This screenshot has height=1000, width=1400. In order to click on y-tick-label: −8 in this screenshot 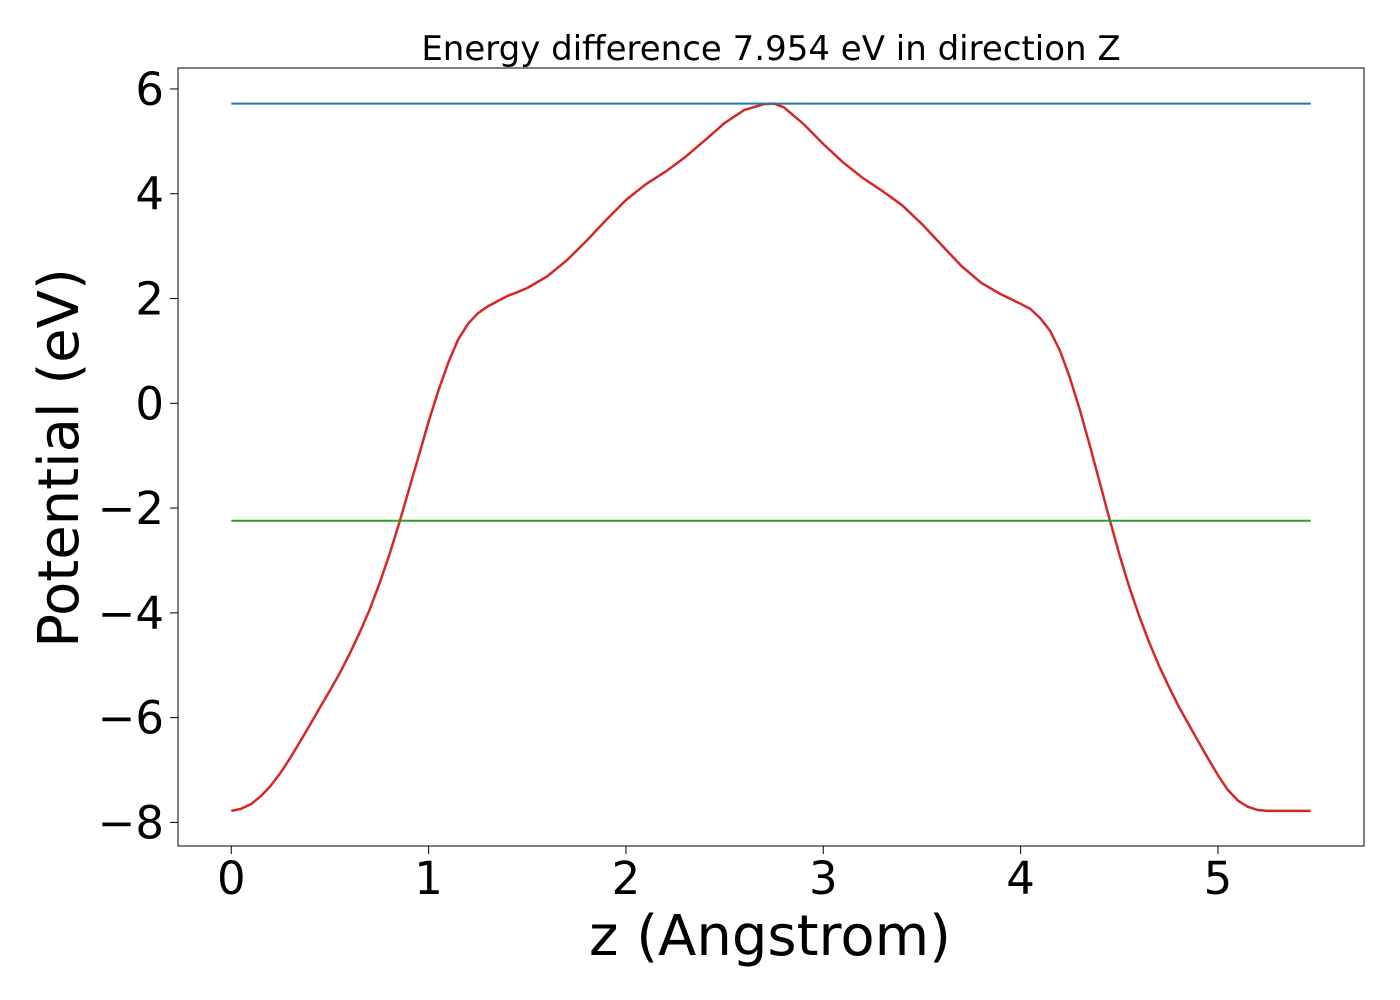, I will do `click(131, 822)`.